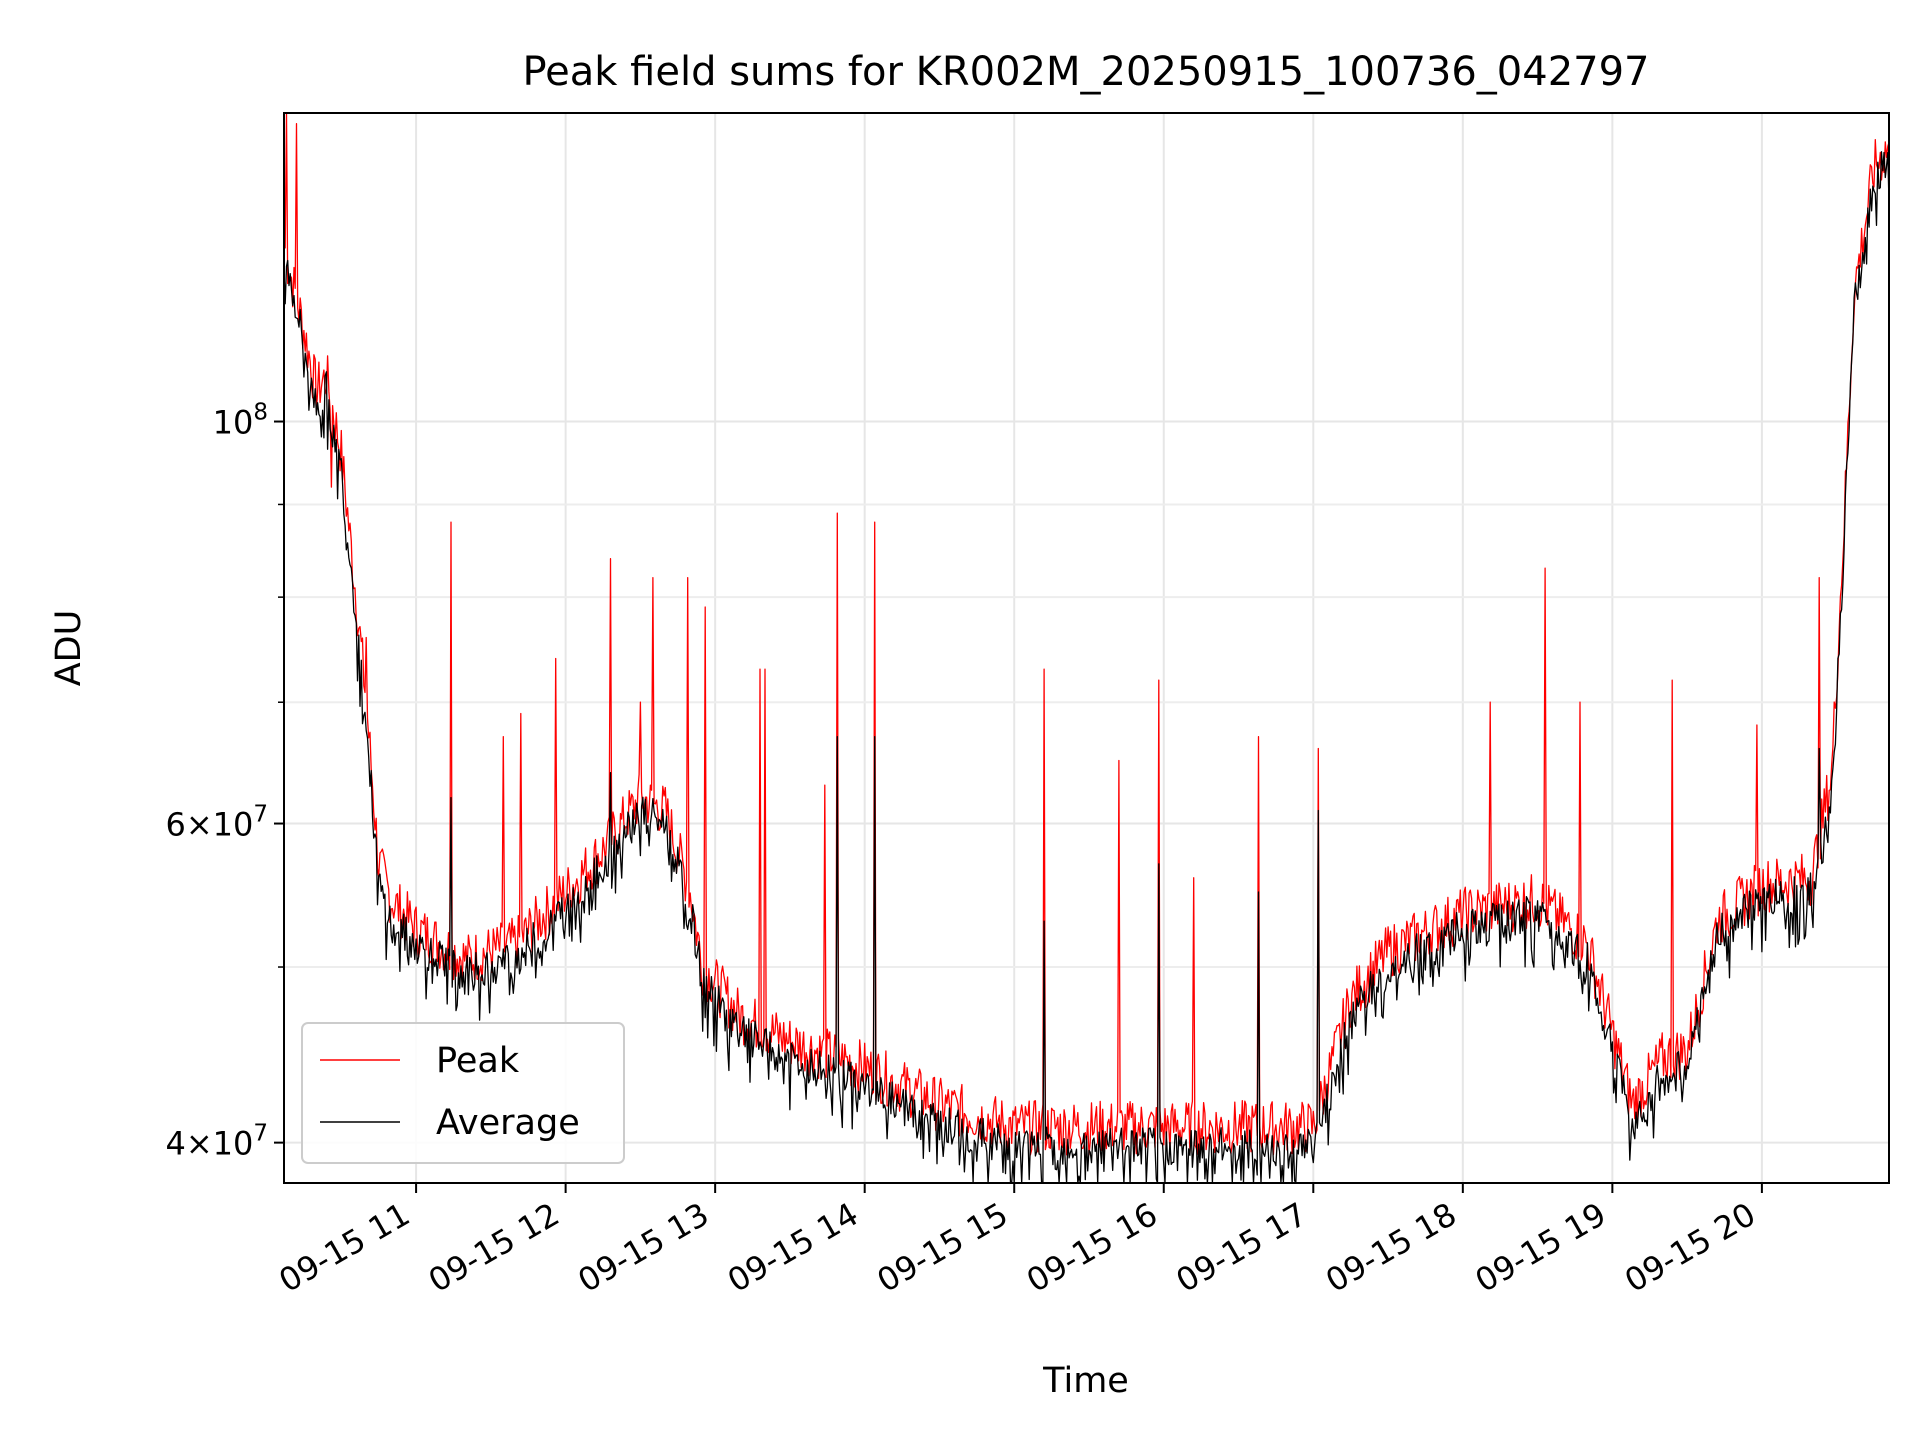 The width and height of the screenshot is (1920, 1440). What do you see at coordinates (224, 781) in the screenshot?
I see `y-axis-ticks: 4×107 6×107 108` at bounding box center [224, 781].